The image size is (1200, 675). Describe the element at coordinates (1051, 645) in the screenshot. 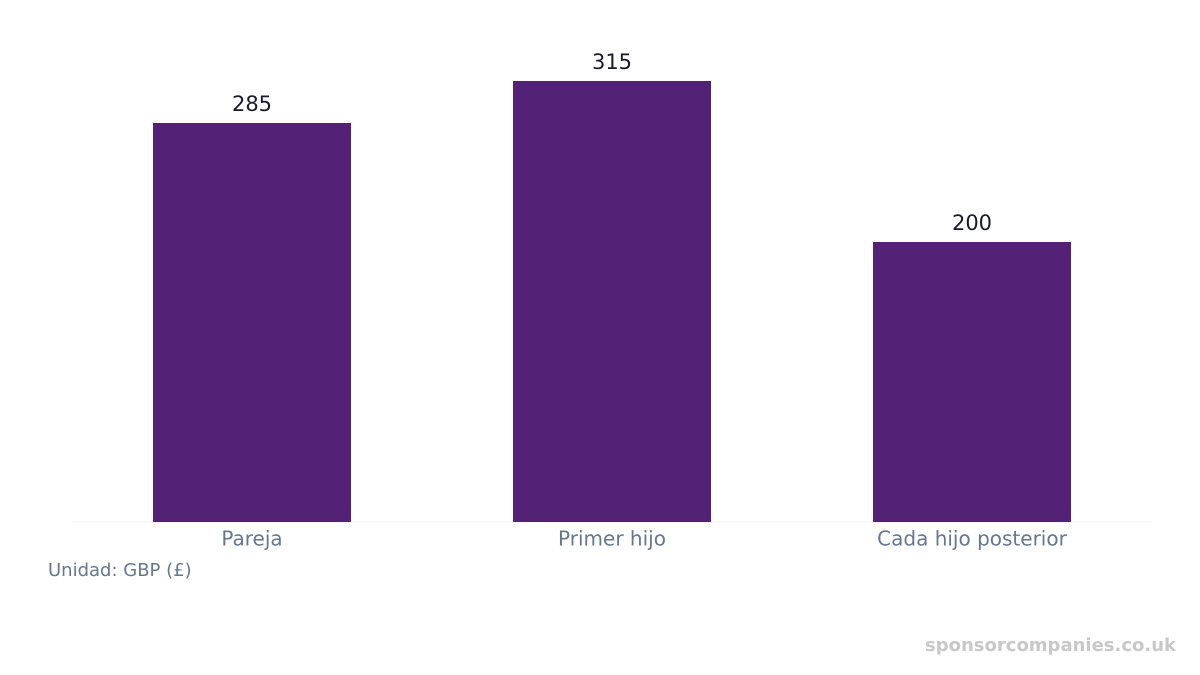

I see `watermark: sponsorcompanies.co.uk` at that location.